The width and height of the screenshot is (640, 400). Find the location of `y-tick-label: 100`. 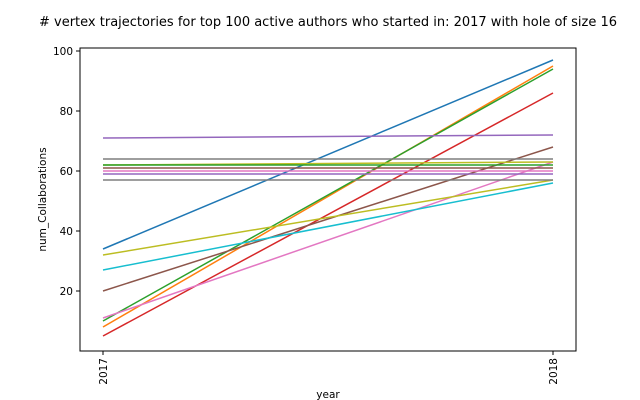

y-tick-label: 100 is located at coordinates (63, 52).